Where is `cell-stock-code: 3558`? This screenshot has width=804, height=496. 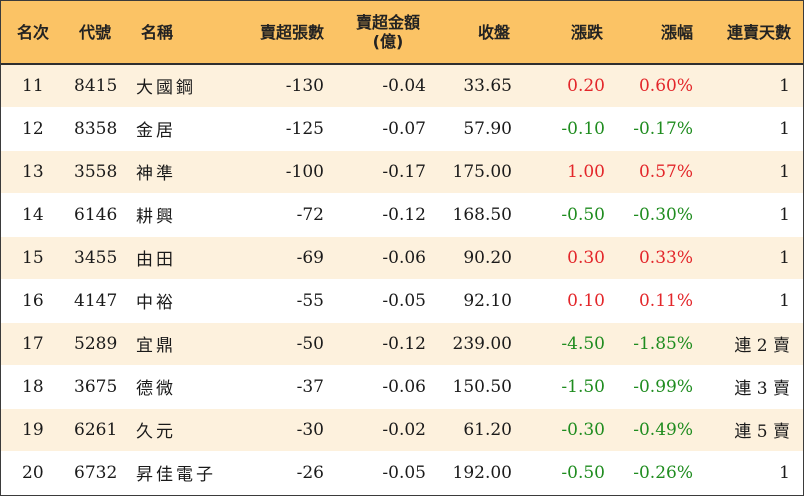
cell-stock-code: 3558 is located at coordinates (95, 172).